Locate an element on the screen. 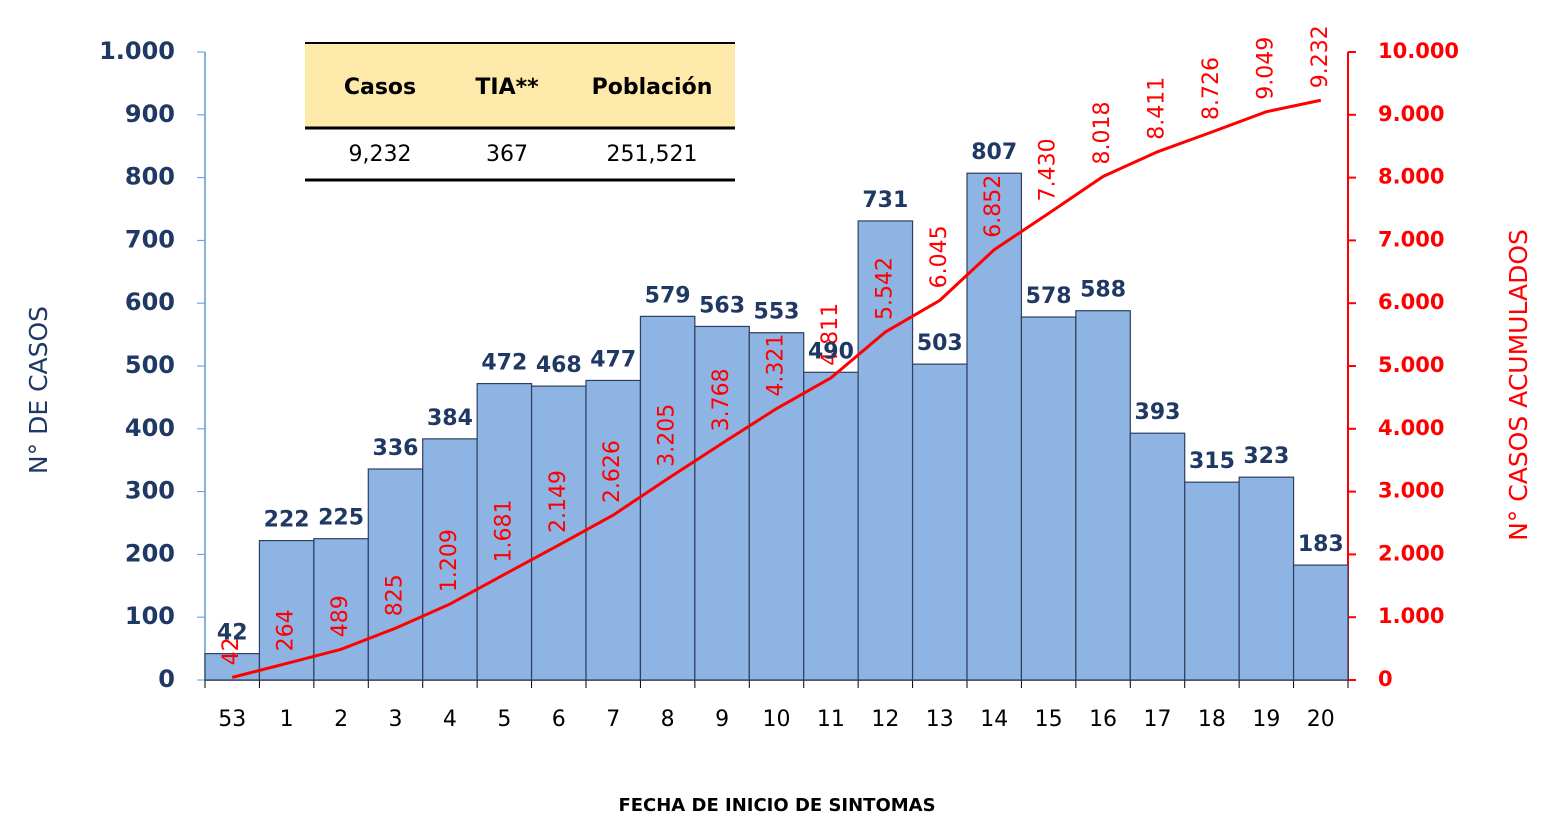 This screenshot has width=1555, height=823. table-cell: 9,232 is located at coordinates (380, 154).